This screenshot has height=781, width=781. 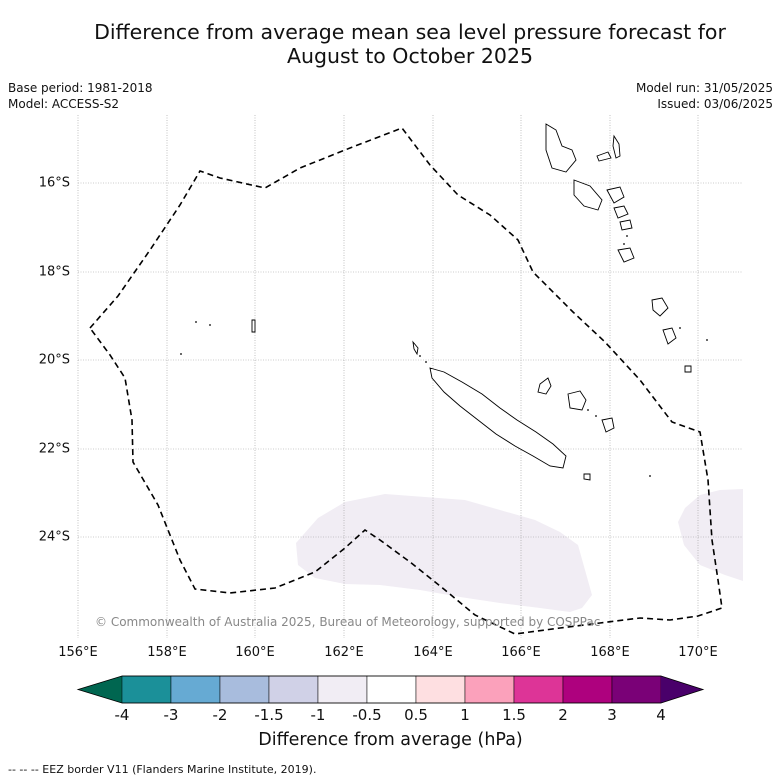 I want to click on colorbar-tick: 4, so click(x=661, y=715).